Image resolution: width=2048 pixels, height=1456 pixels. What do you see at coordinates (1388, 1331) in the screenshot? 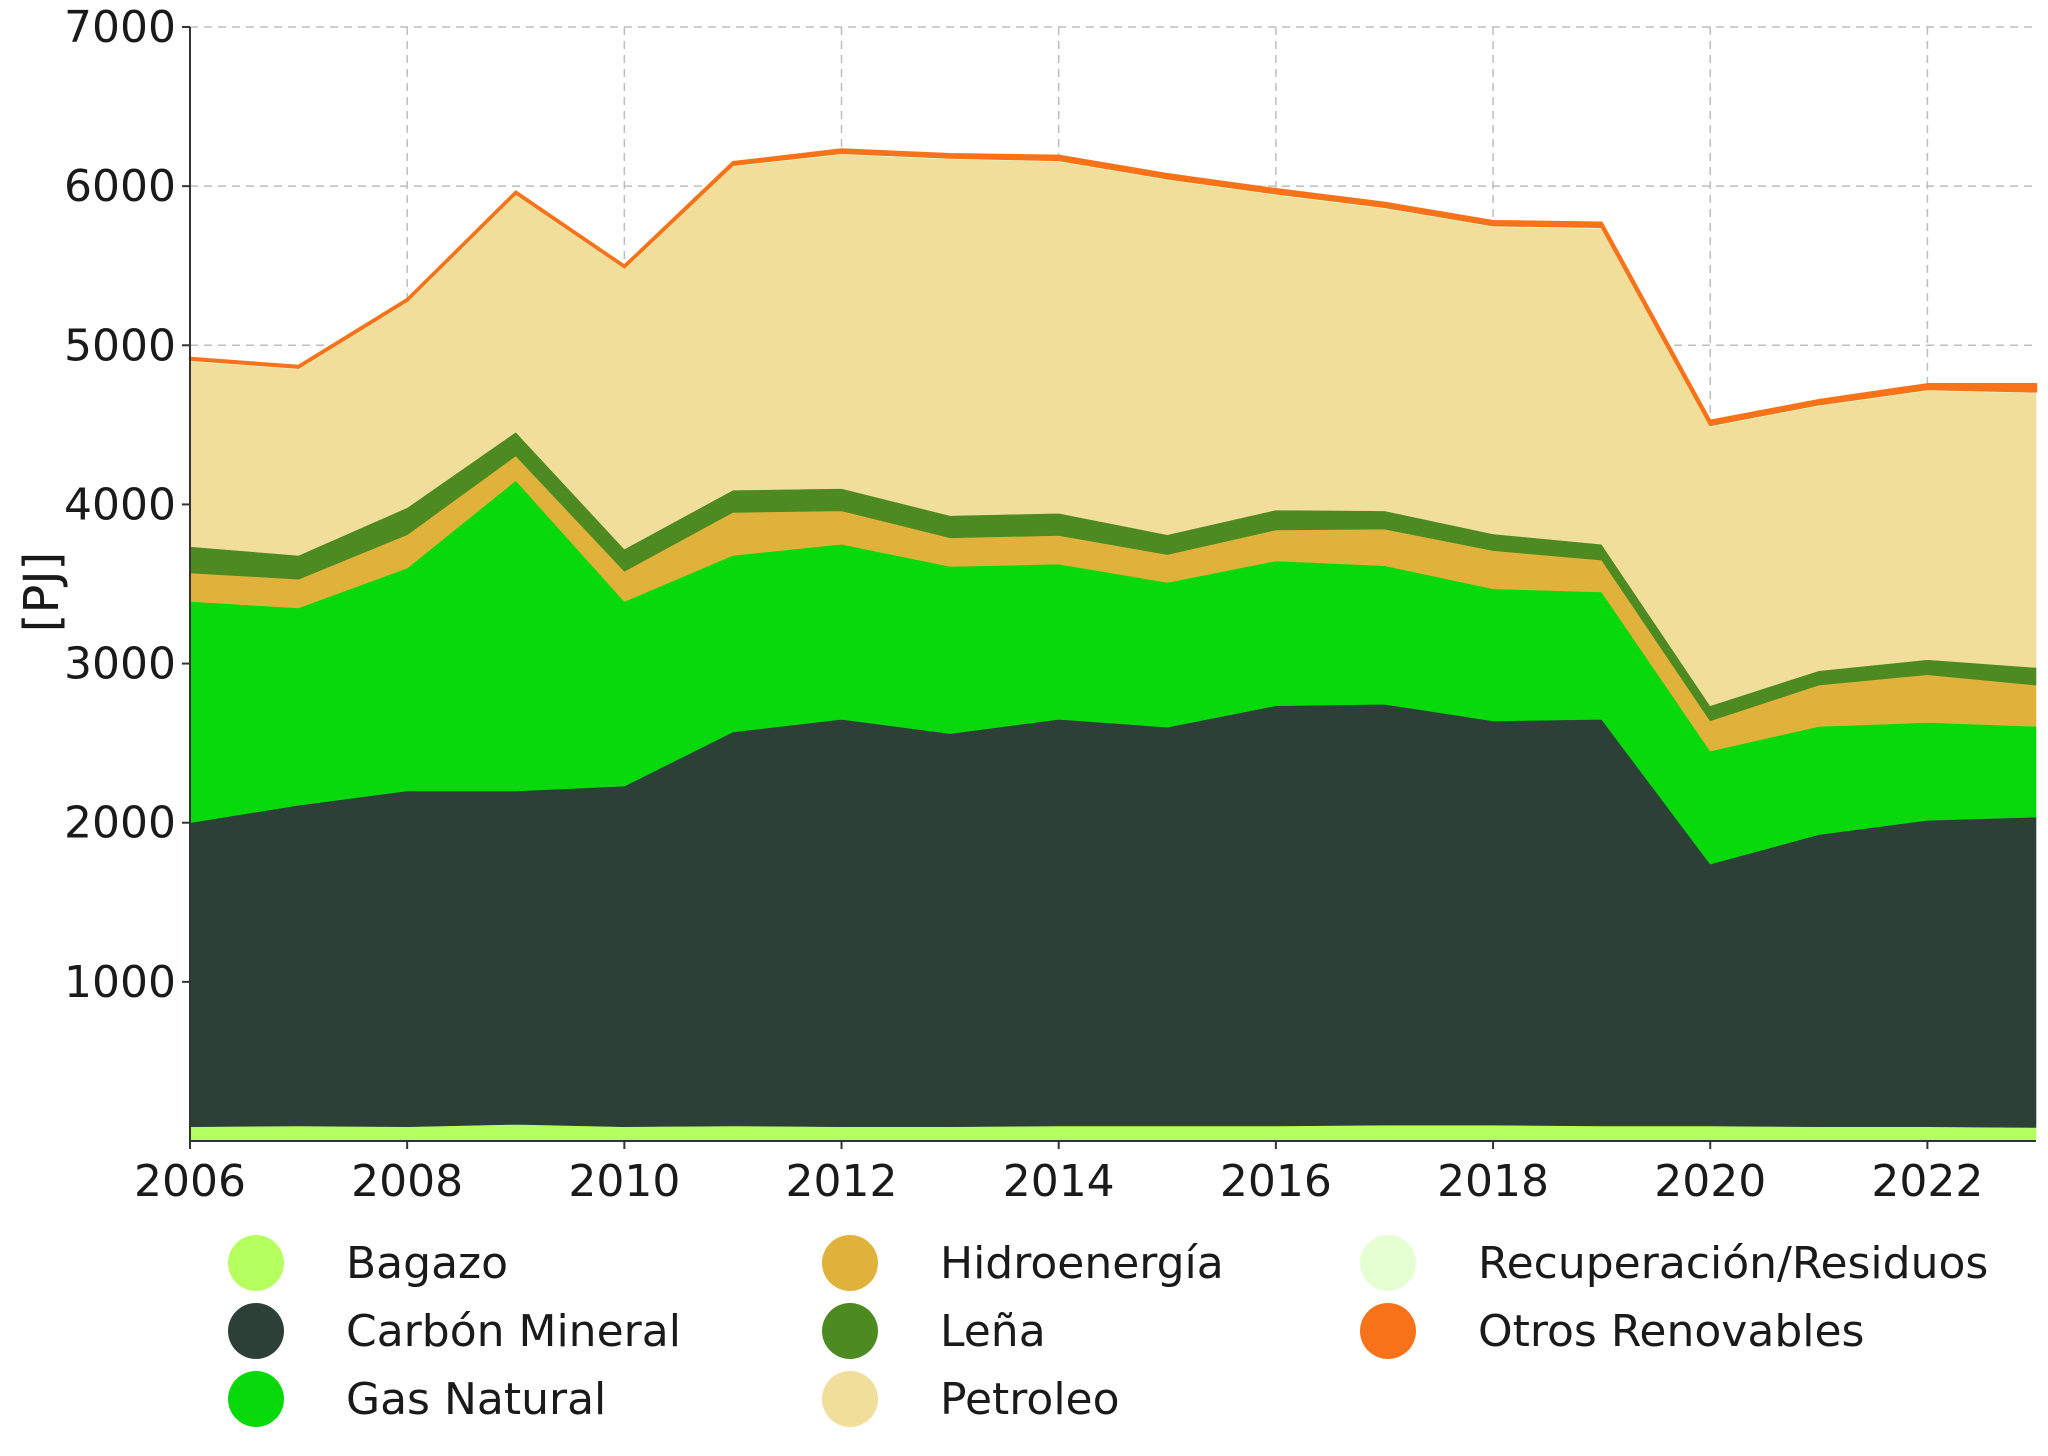
I see `legend-swatch-otros-renovables` at bounding box center [1388, 1331].